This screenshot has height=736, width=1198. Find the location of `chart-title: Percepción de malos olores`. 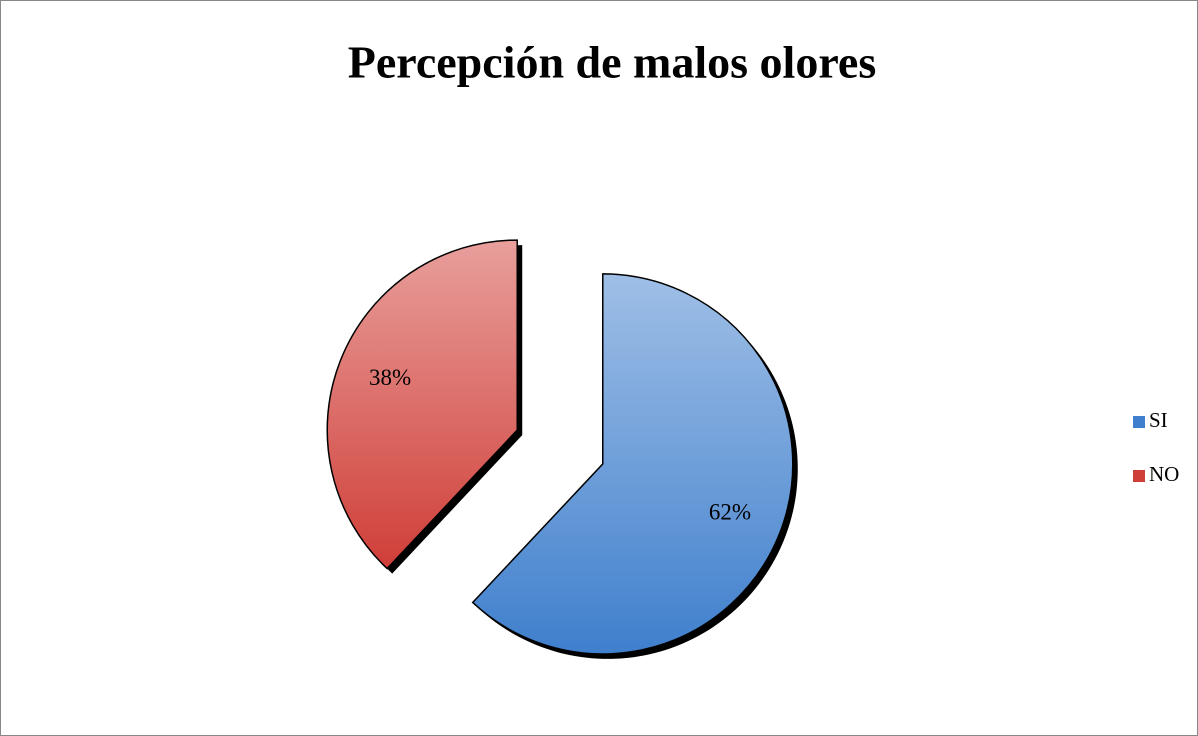

chart-title: Percepción de malos olores is located at coordinates (612, 62).